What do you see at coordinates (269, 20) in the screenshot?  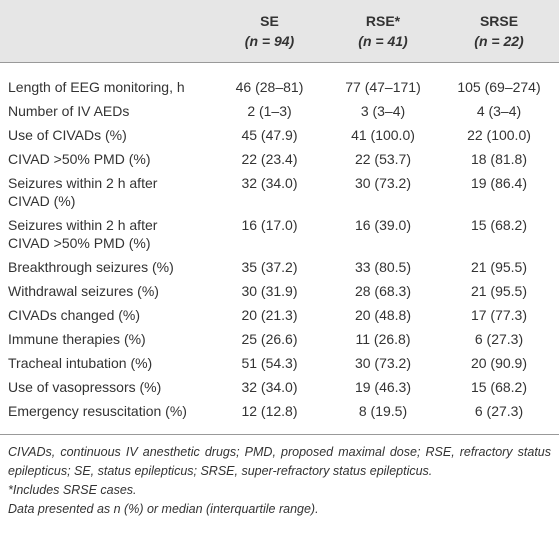 I see `column-name: SE` at bounding box center [269, 20].